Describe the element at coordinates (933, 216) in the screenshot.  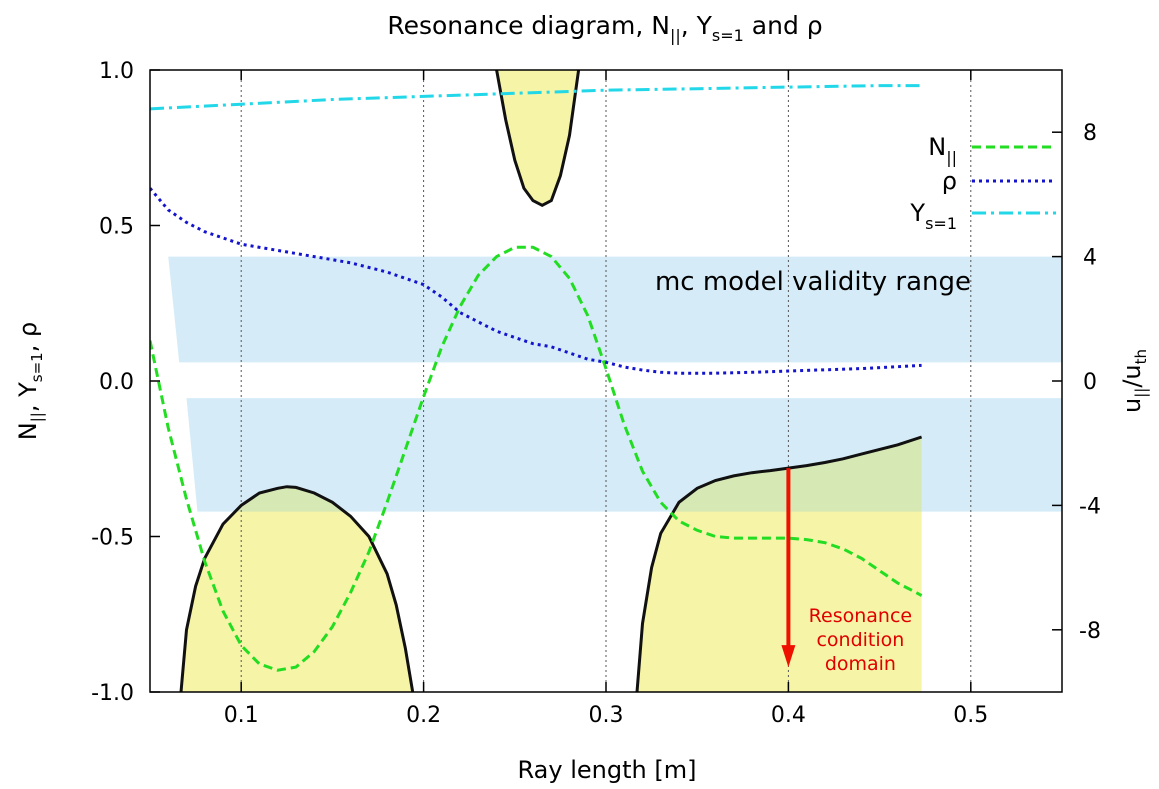
I see `legend-label-3: Ys=1` at that location.